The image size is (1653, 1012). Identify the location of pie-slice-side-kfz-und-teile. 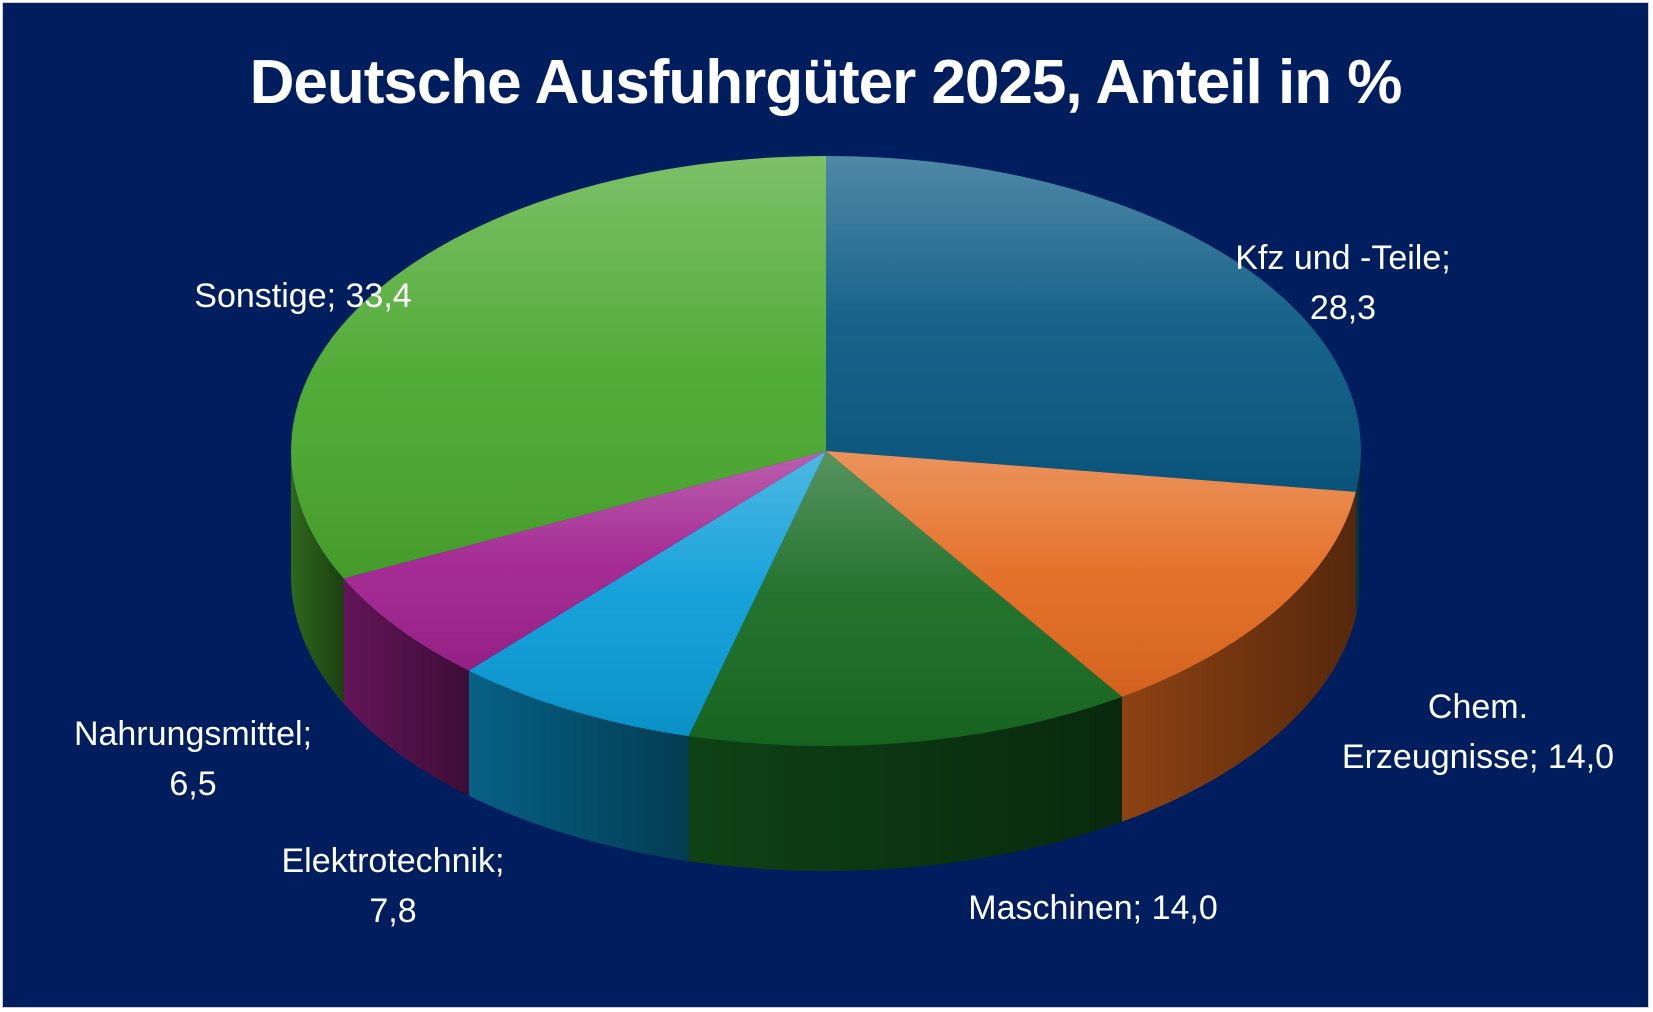
(1358, 534).